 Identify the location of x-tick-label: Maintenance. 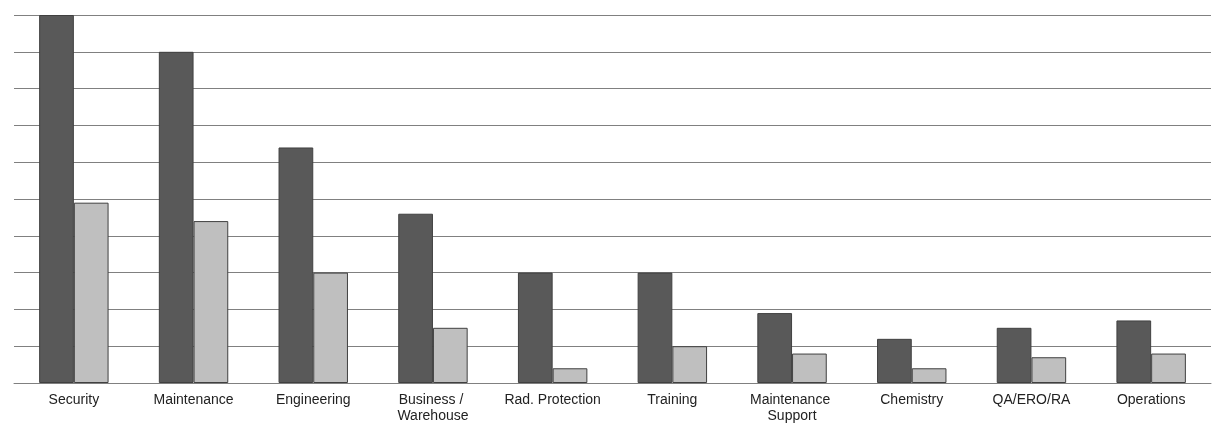
(193, 399).